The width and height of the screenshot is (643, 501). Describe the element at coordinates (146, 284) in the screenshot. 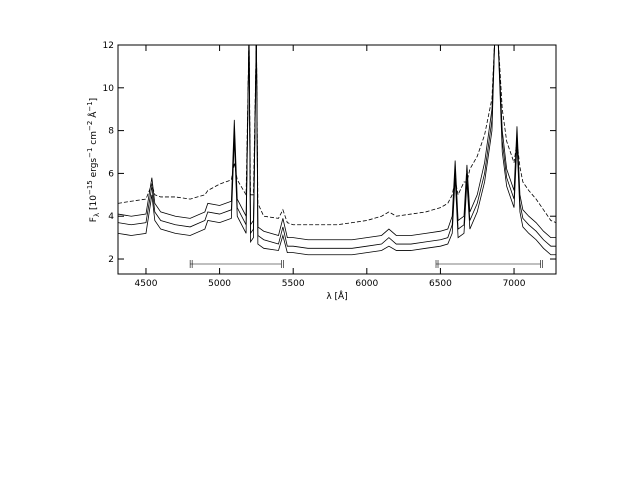

I see `x-tick-label: 4500` at that location.